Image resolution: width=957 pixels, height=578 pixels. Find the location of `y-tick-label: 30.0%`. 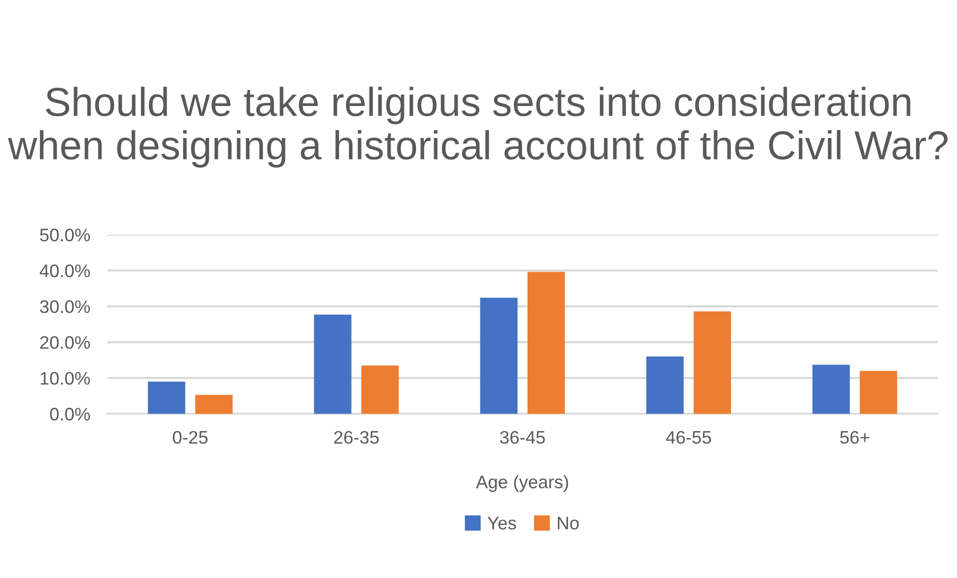

y-tick-label: 30.0% is located at coordinates (65, 307).